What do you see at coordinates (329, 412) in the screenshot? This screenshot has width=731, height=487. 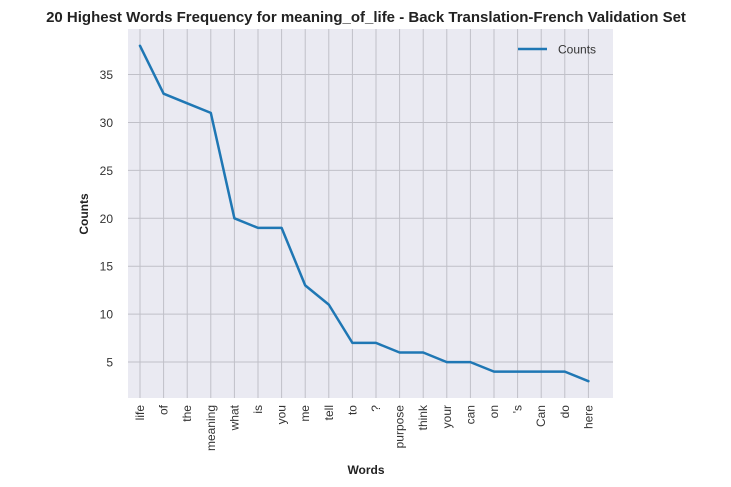 I see `x-tick-label: tell` at bounding box center [329, 412].